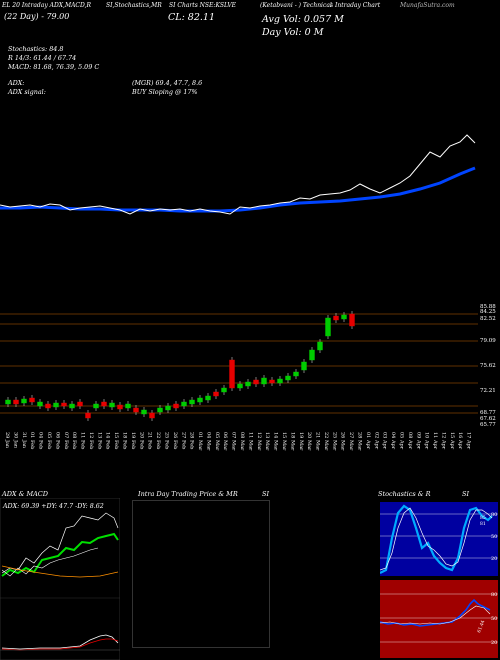 This screenshot has height=660, width=500. Describe the element at coordinates (360, 441) in the screenshot. I see `date-label: 28 Mar` at that location.